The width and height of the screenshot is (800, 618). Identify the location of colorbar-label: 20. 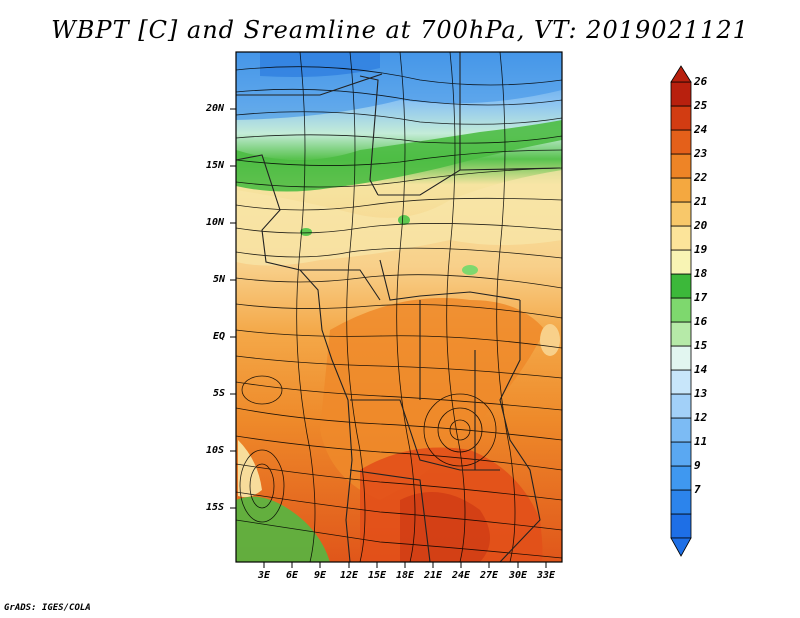
(701, 225).